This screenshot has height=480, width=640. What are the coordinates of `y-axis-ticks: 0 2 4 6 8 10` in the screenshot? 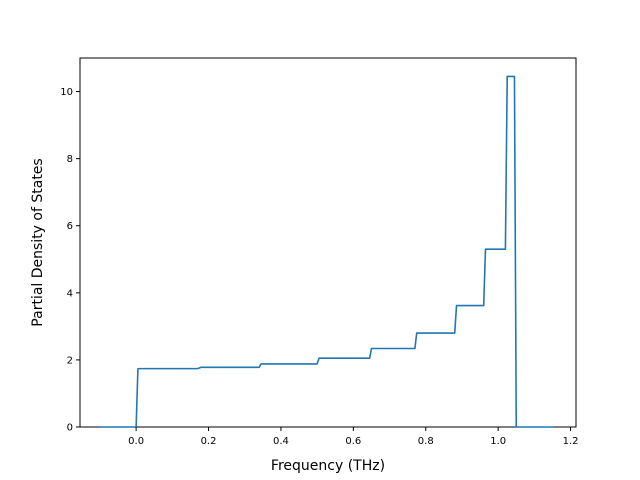 It's located at (70, 260).